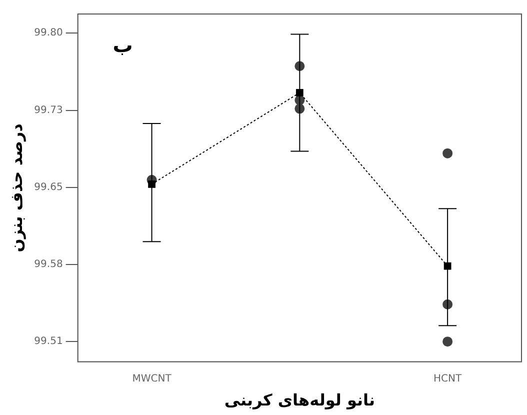 The width and height of the screenshot is (527, 415). What do you see at coordinates (152, 378) in the screenshot?
I see `x-tick-label: MWCNT` at bounding box center [152, 378].